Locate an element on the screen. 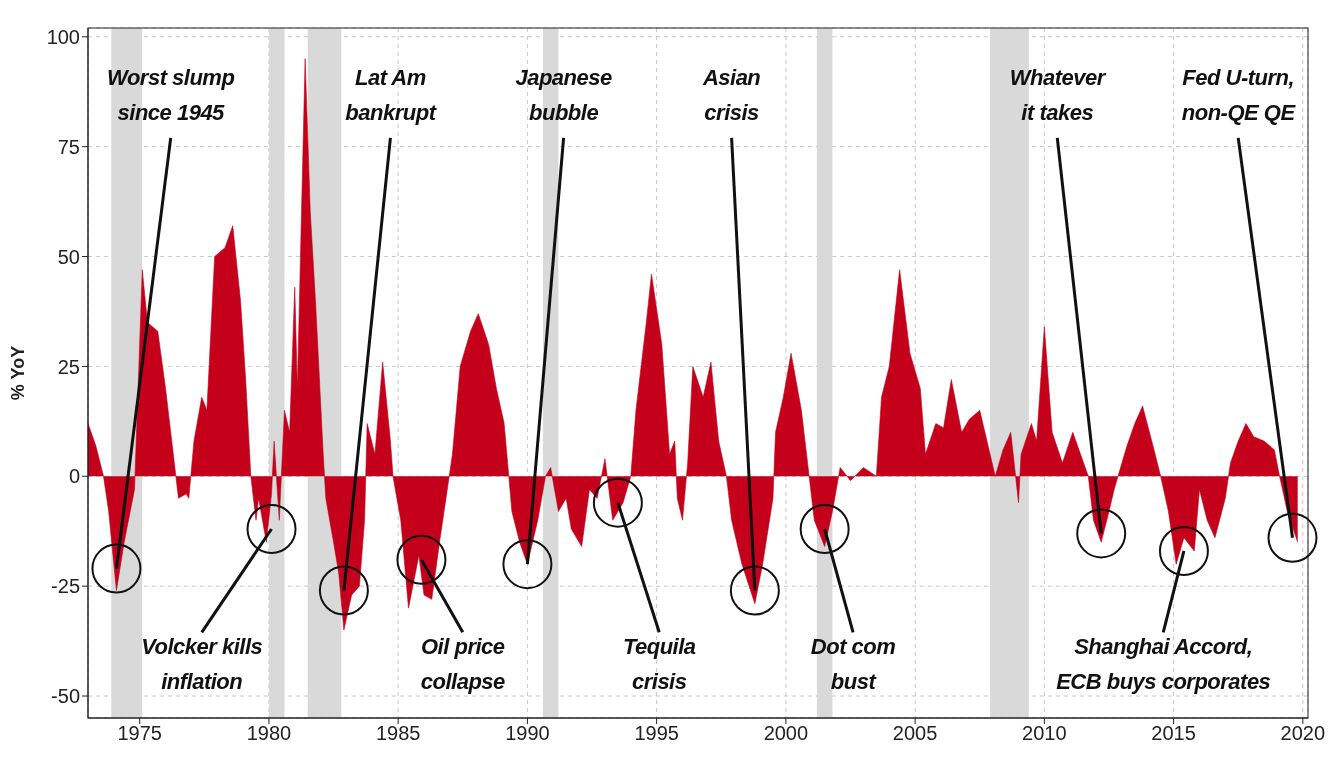  annotation: Whatever it takes is located at coordinates (1058, 95).